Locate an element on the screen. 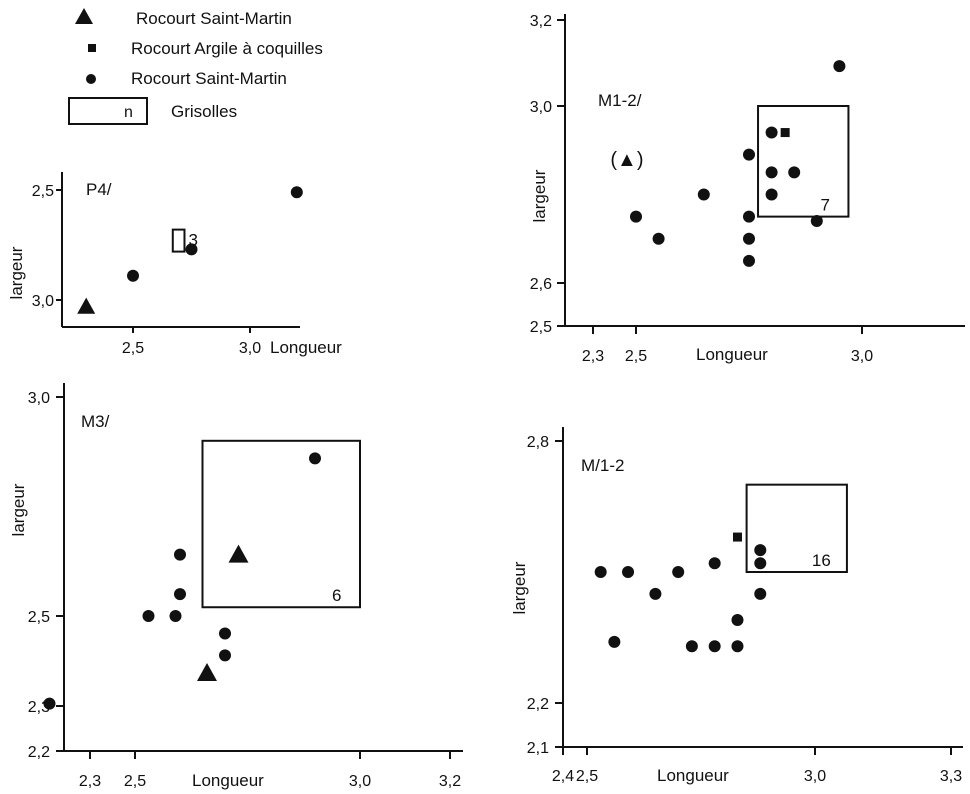  legend-square-marker is located at coordinates (92, 48).